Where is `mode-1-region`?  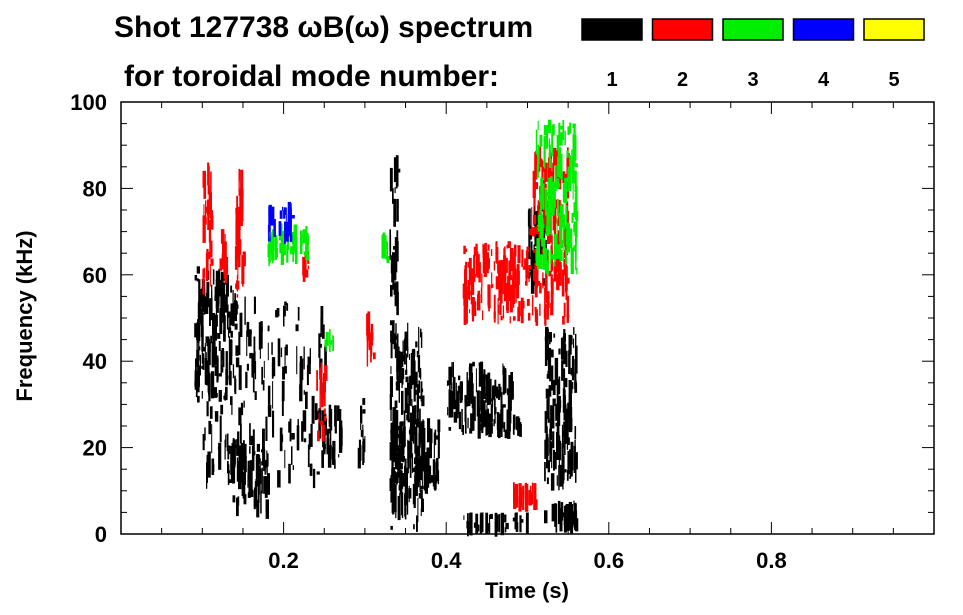 mode-1-region is located at coordinates (361, 433).